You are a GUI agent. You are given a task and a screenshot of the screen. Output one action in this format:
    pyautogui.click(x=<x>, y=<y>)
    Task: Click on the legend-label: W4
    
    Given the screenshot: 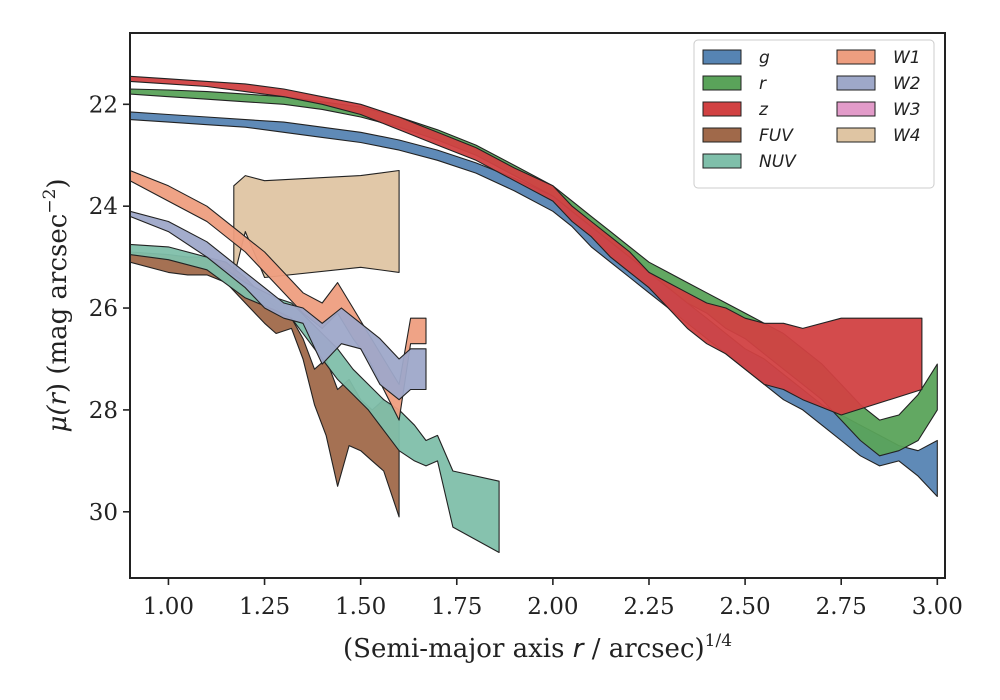 What is the action you would take?
    pyautogui.click(x=907, y=136)
    